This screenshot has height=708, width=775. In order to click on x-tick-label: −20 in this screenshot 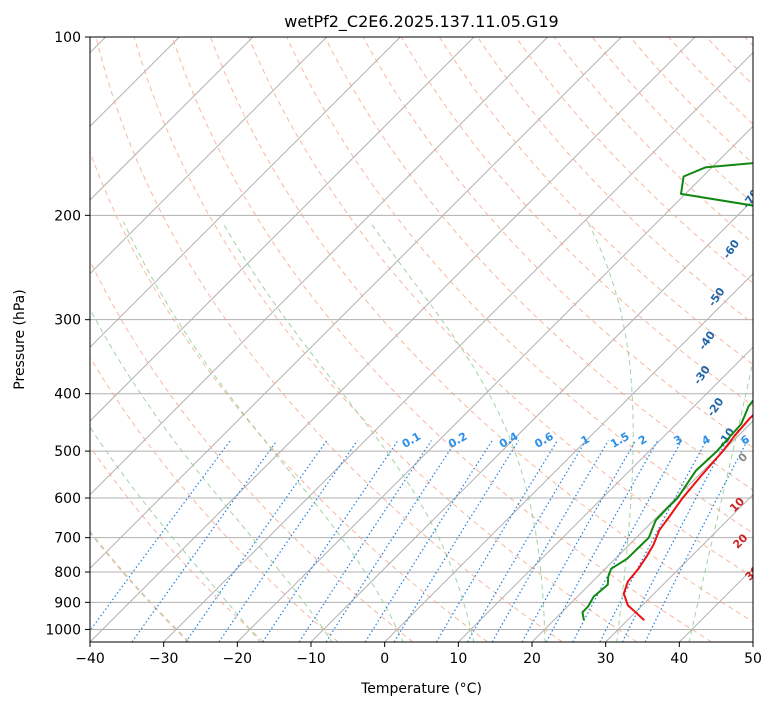, I will do `click(238, 659)`.